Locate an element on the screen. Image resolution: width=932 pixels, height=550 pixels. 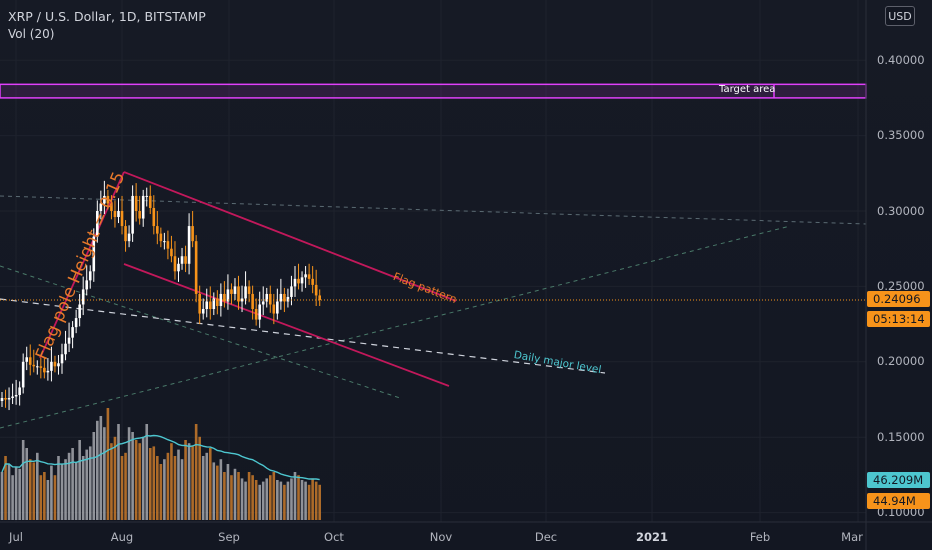
daily-major-level-line is located at coordinates (303, 336).